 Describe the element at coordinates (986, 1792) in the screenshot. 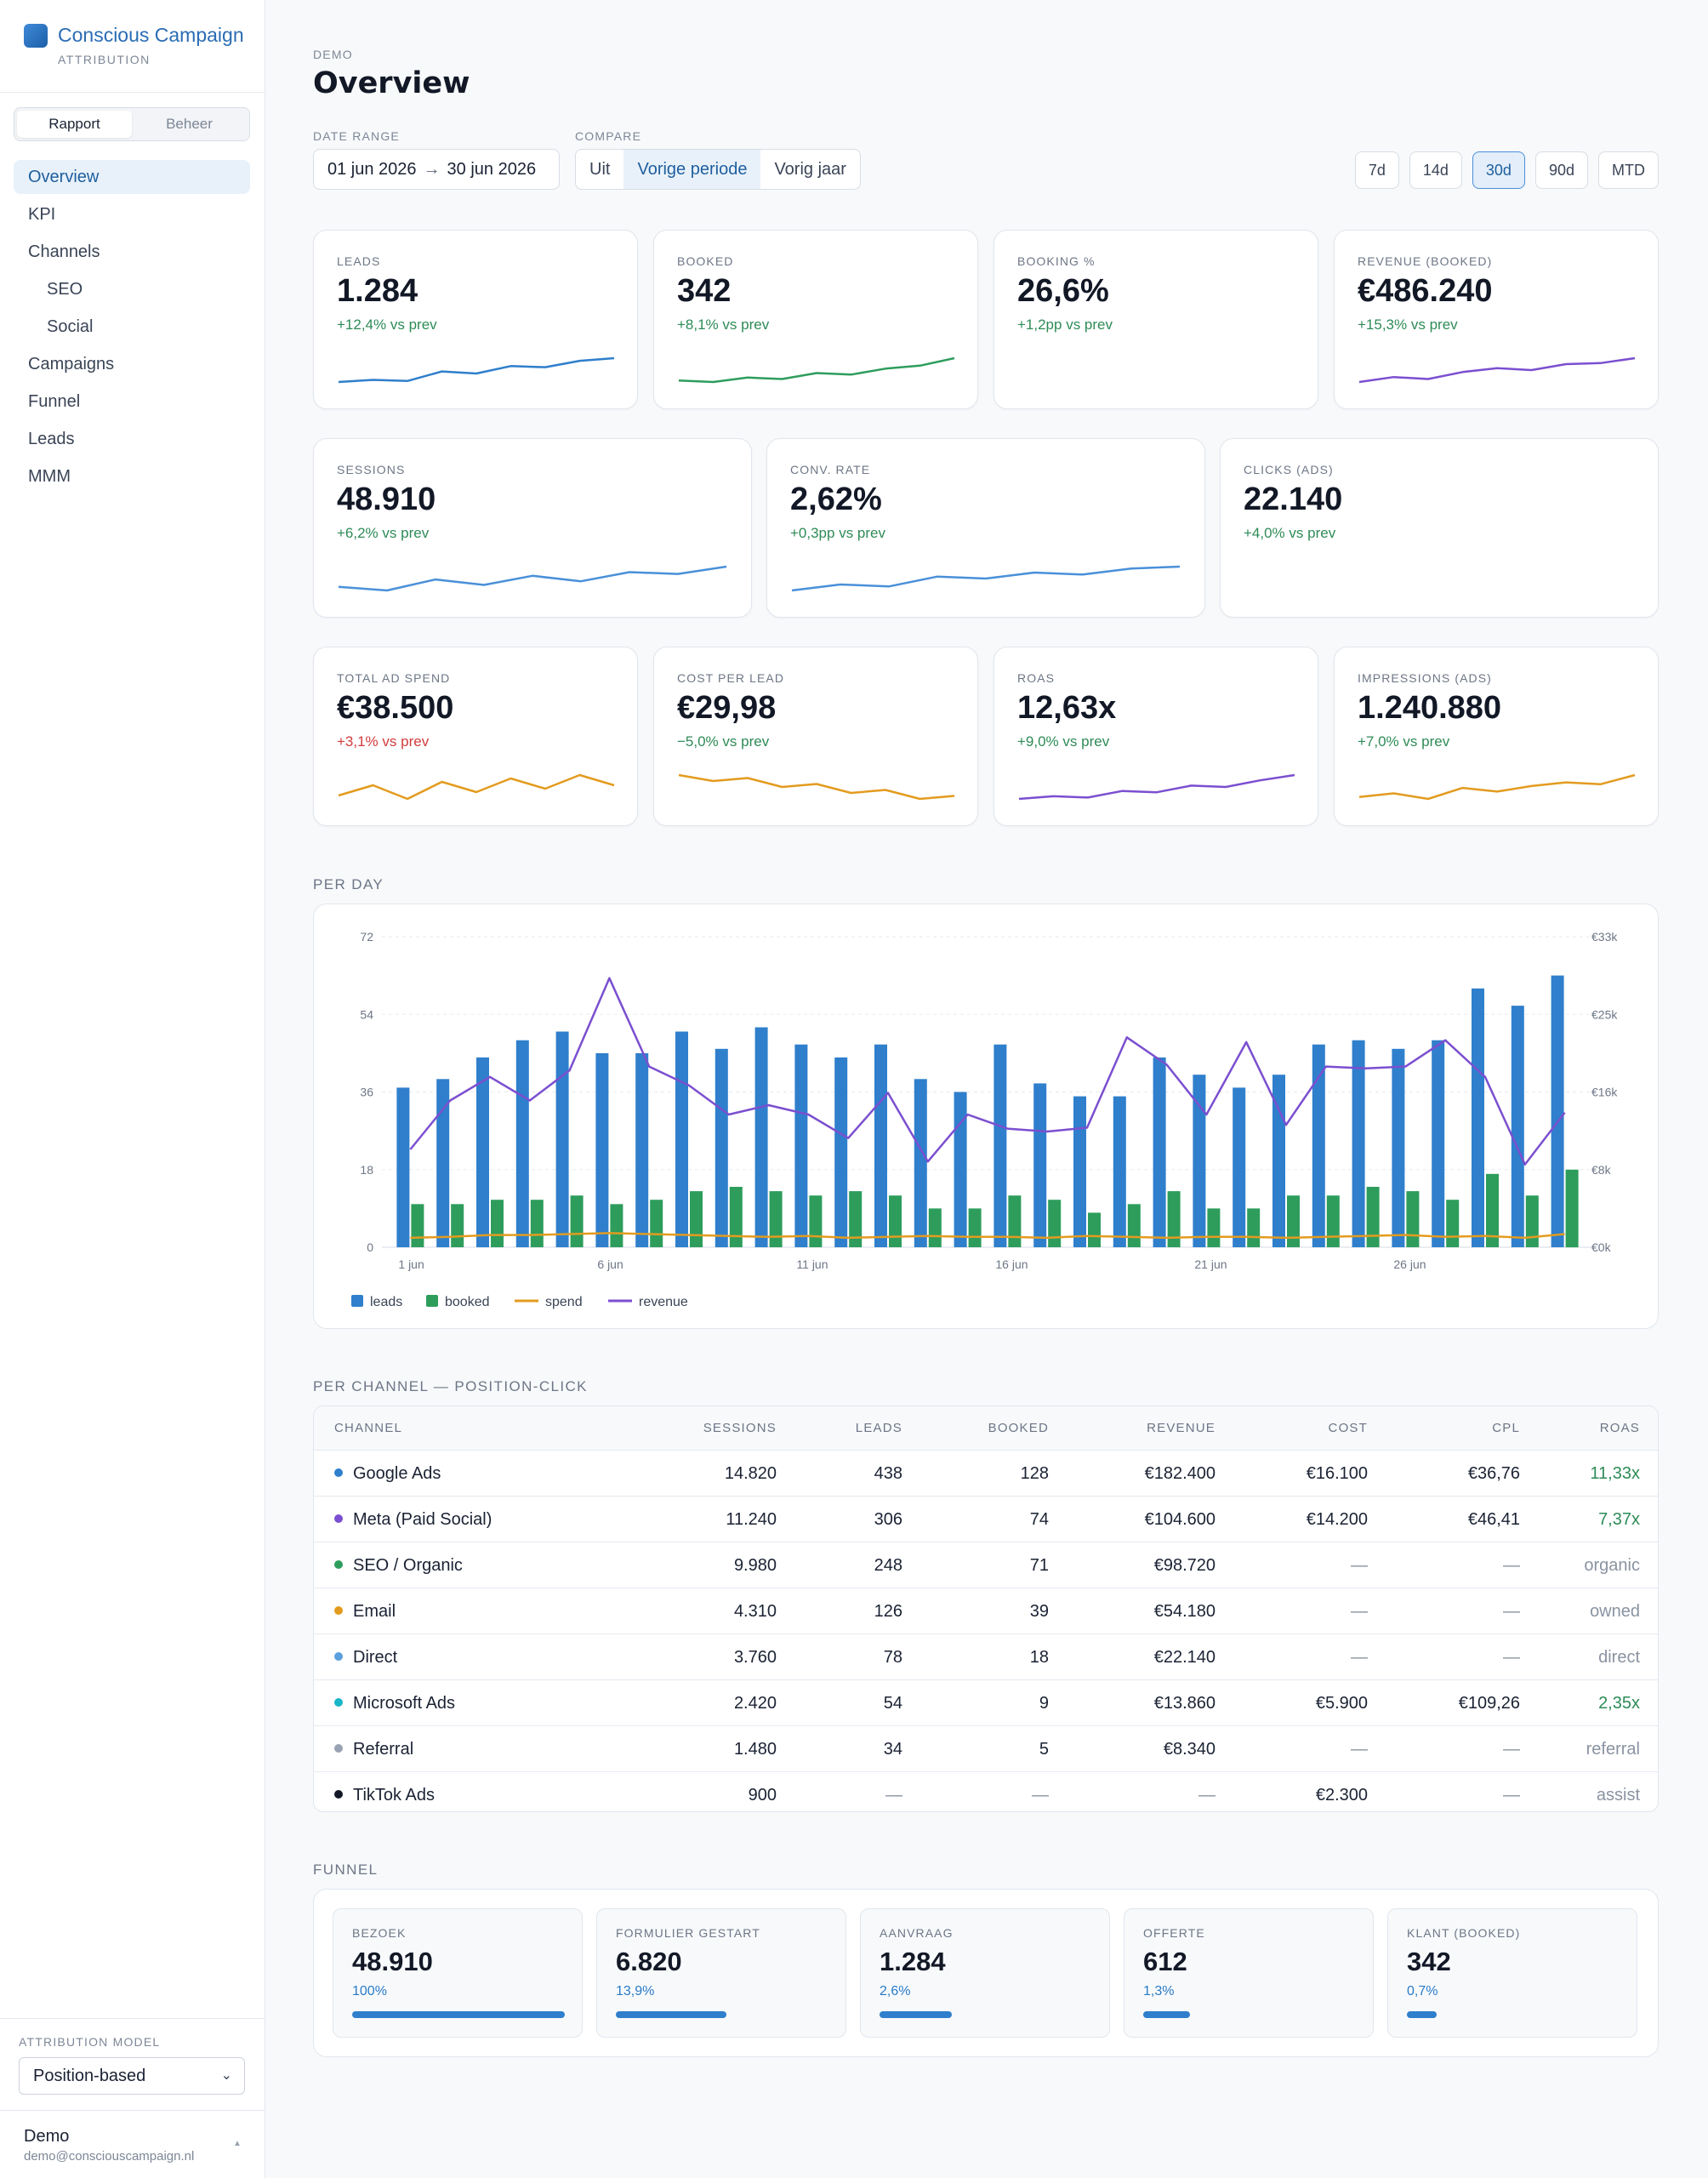

I see `table-row: TikTok Ads 900 — — — €2.300 — assist` at that location.